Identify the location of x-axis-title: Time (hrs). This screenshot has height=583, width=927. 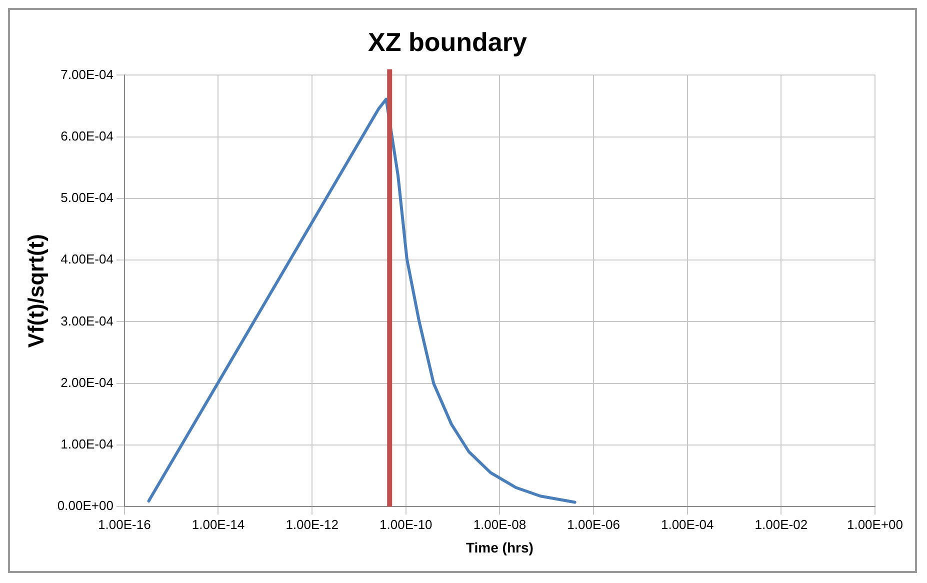
(500, 547).